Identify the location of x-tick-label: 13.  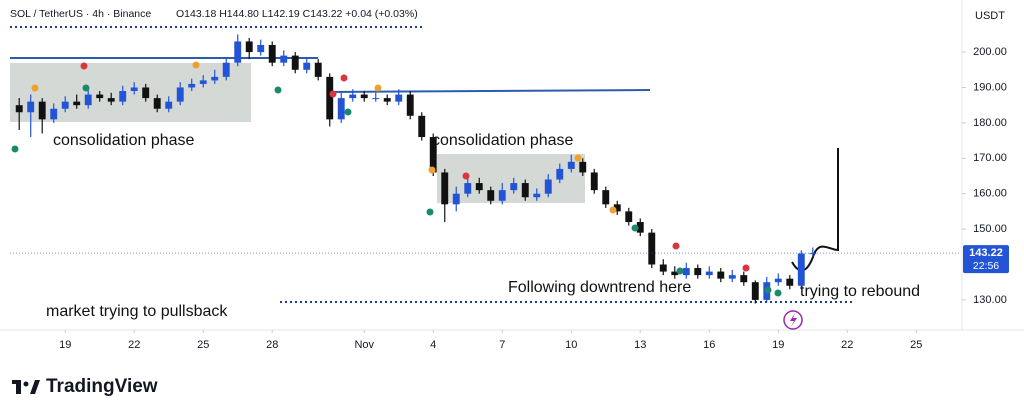
(640, 345).